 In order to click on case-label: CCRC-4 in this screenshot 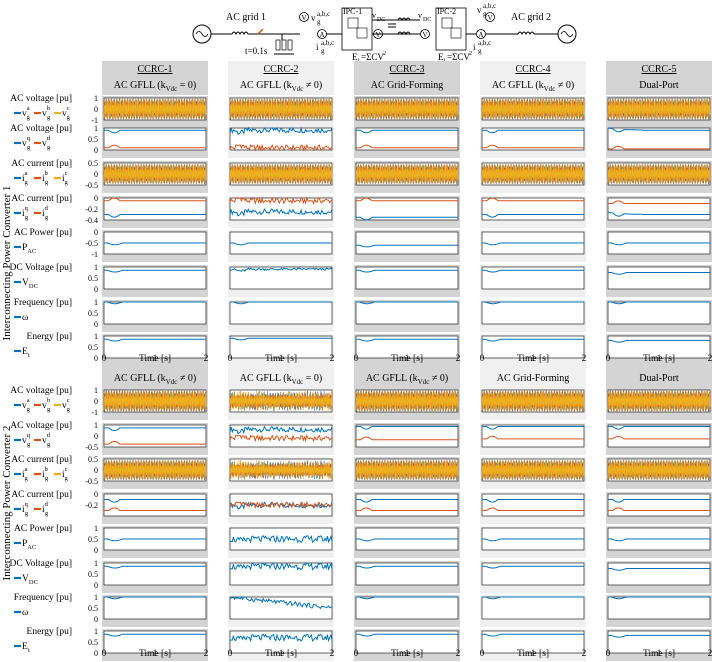, I will do `click(532, 69)`.